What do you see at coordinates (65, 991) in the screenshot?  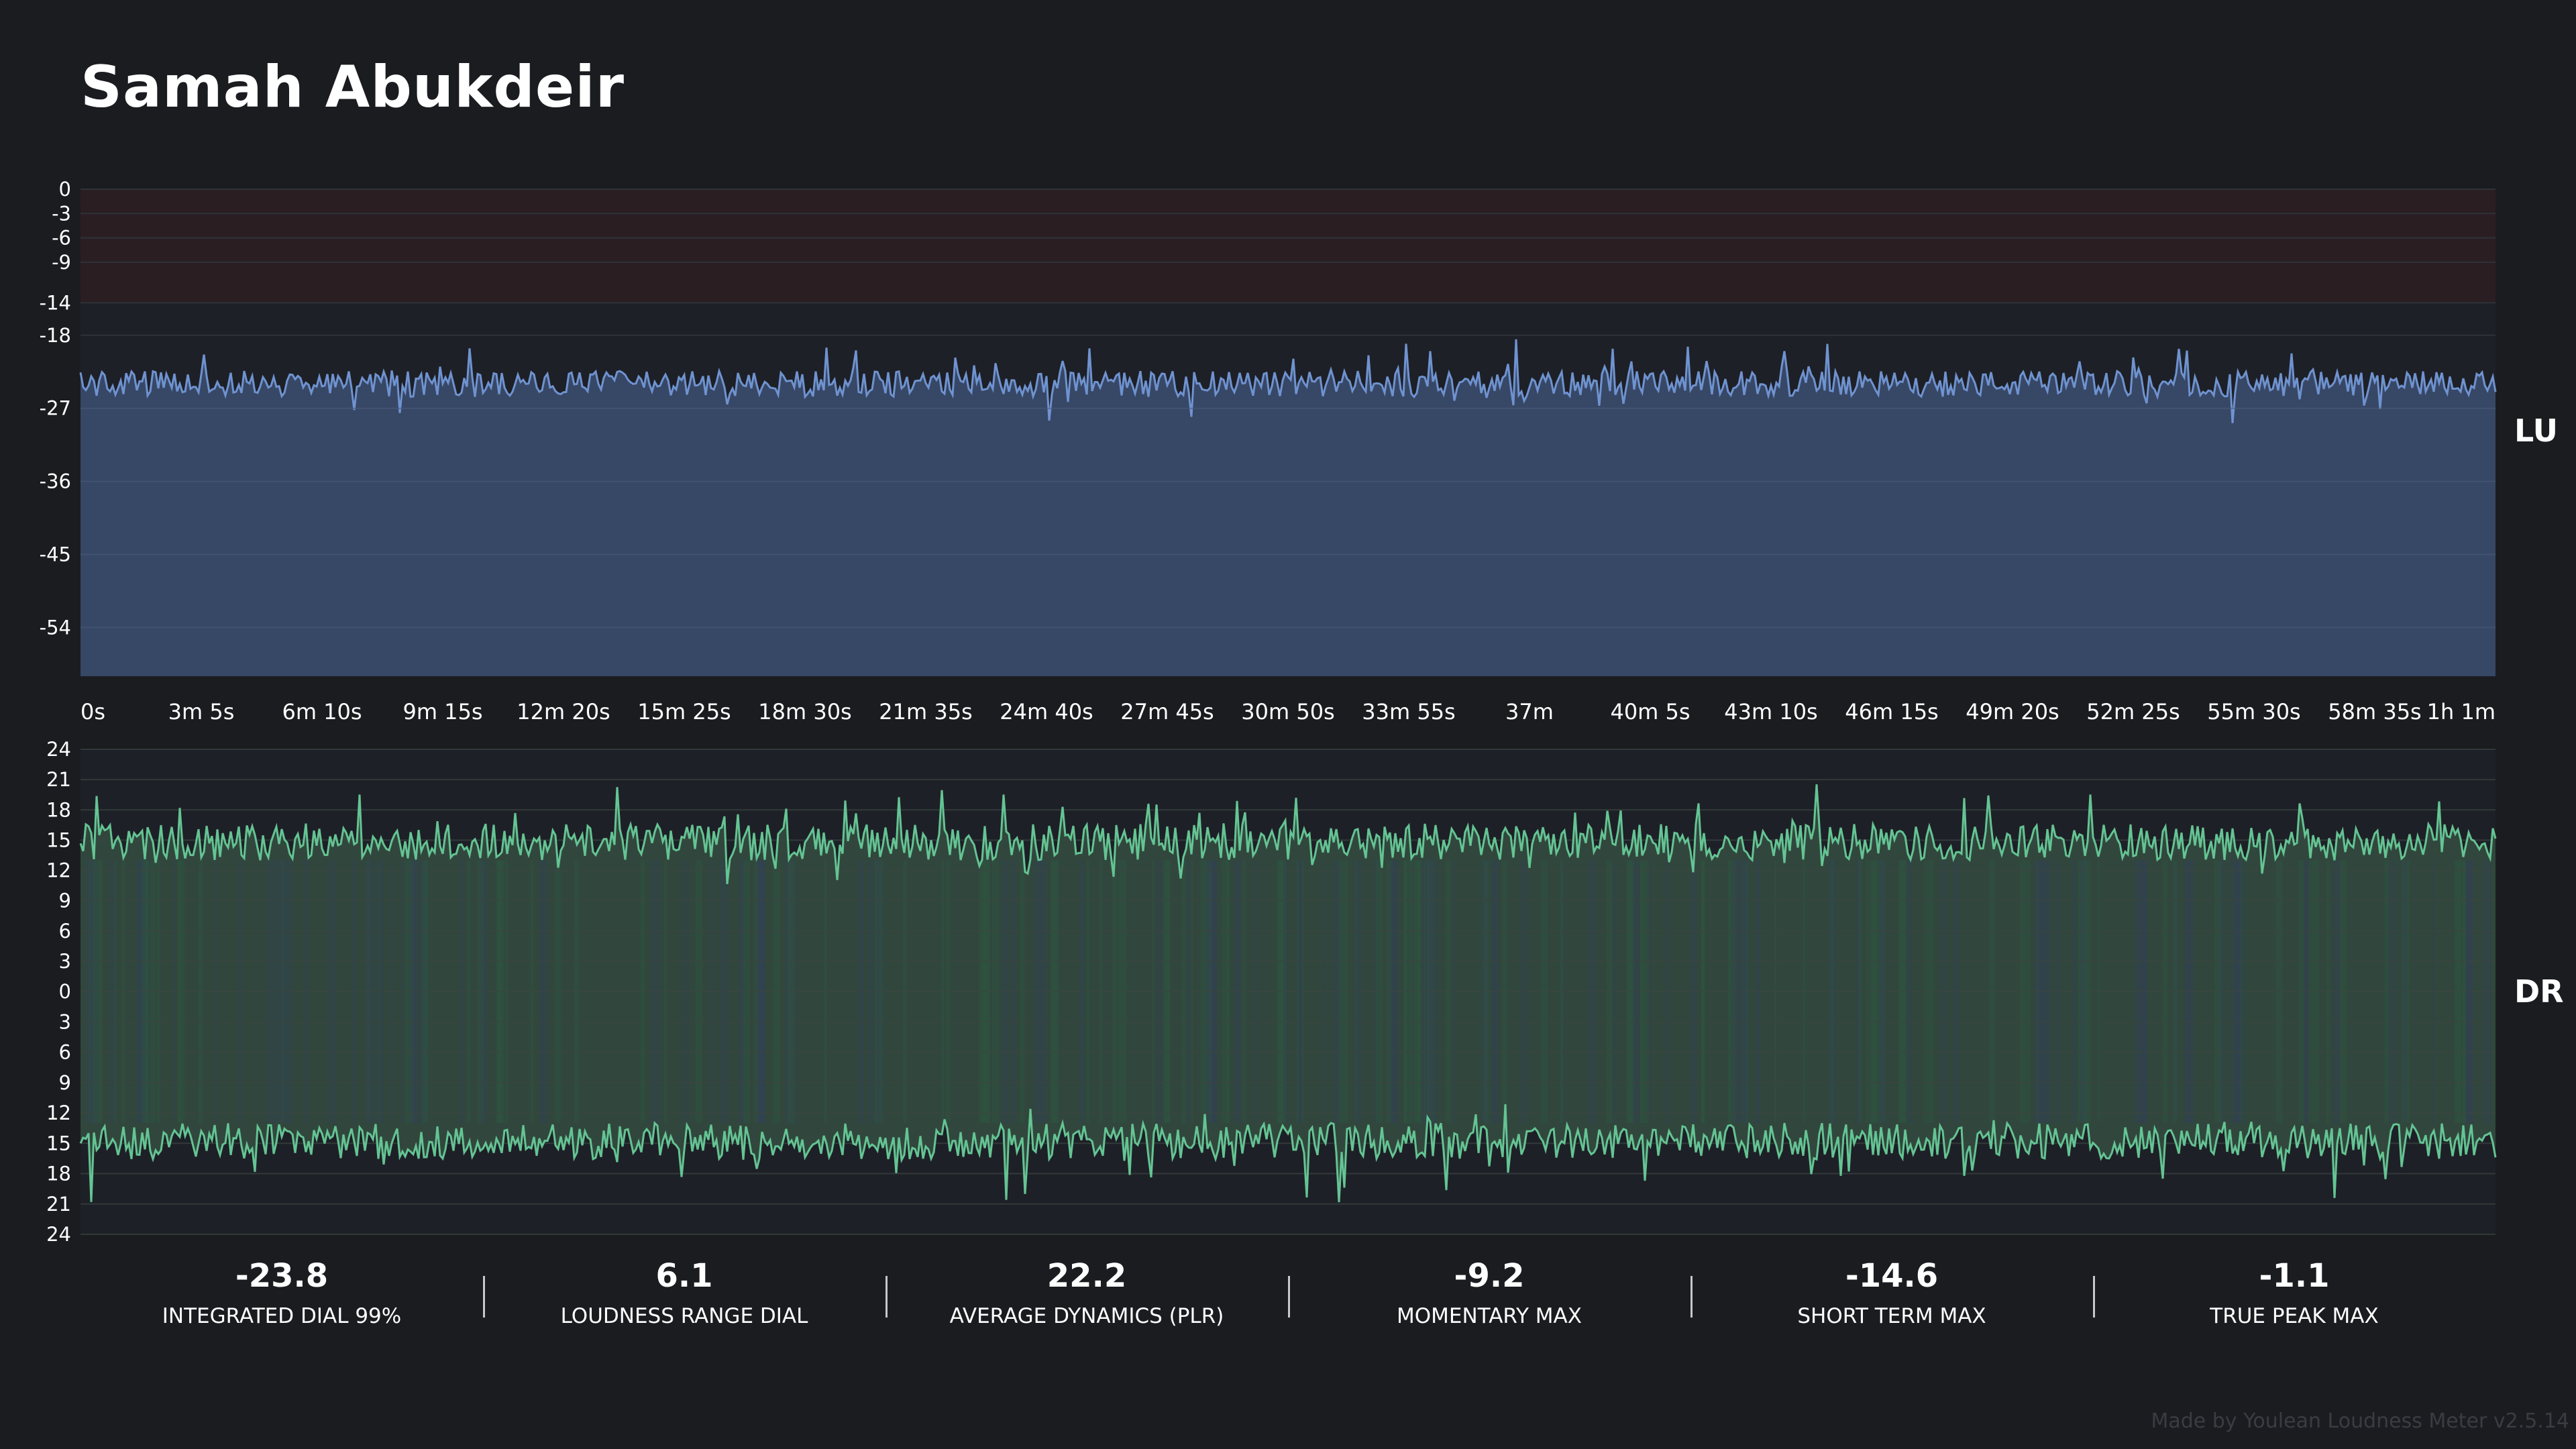 I see `dynamics-y-tick-label: 0` at bounding box center [65, 991].